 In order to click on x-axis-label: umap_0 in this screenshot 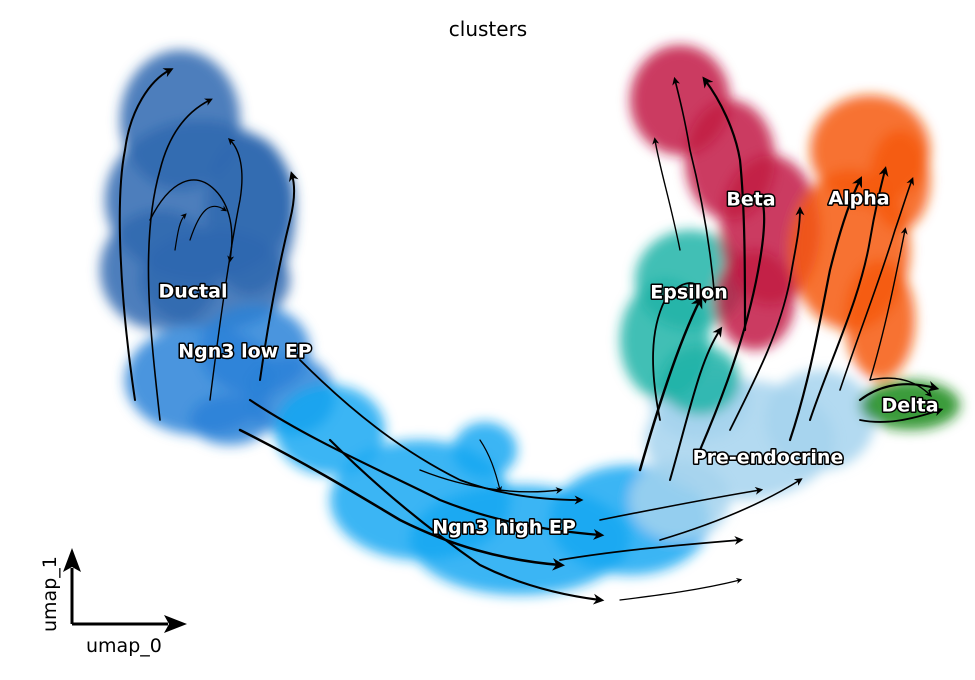, I will do `click(124, 646)`.